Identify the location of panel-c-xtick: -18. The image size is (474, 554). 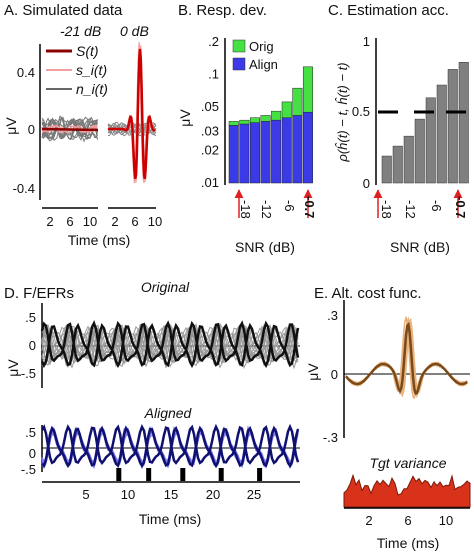
(386, 209).